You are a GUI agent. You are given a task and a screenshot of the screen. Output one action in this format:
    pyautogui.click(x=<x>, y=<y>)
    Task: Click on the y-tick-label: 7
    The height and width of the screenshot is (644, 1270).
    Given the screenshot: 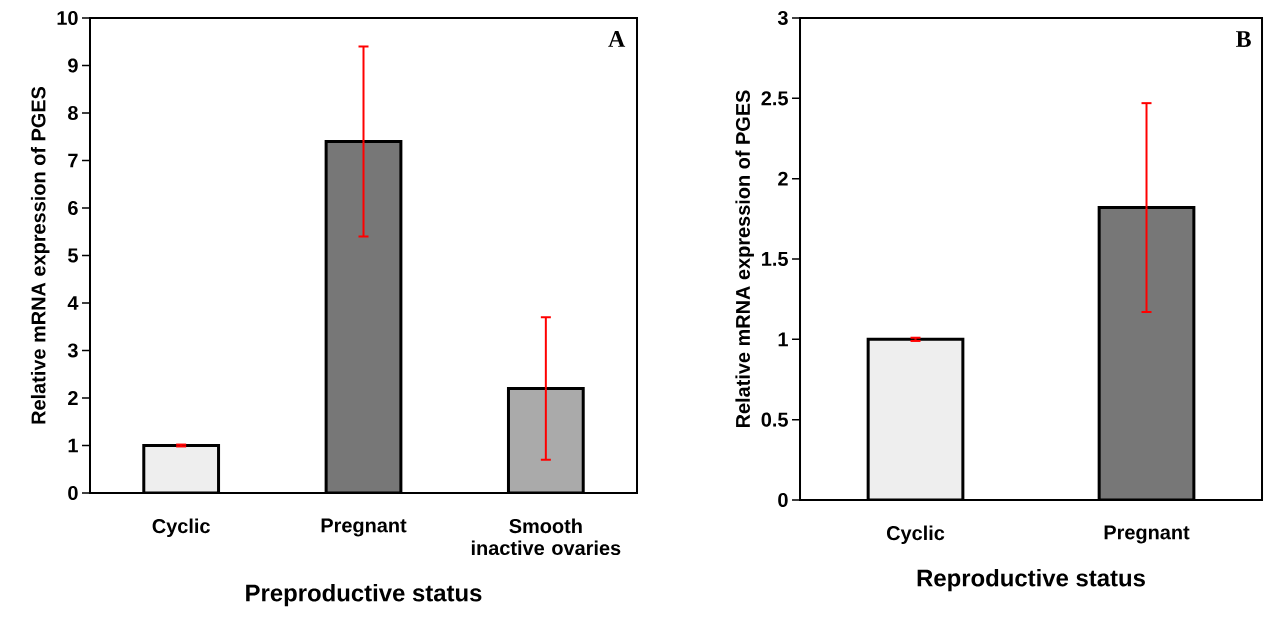 What is the action you would take?
    pyautogui.click(x=73, y=160)
    